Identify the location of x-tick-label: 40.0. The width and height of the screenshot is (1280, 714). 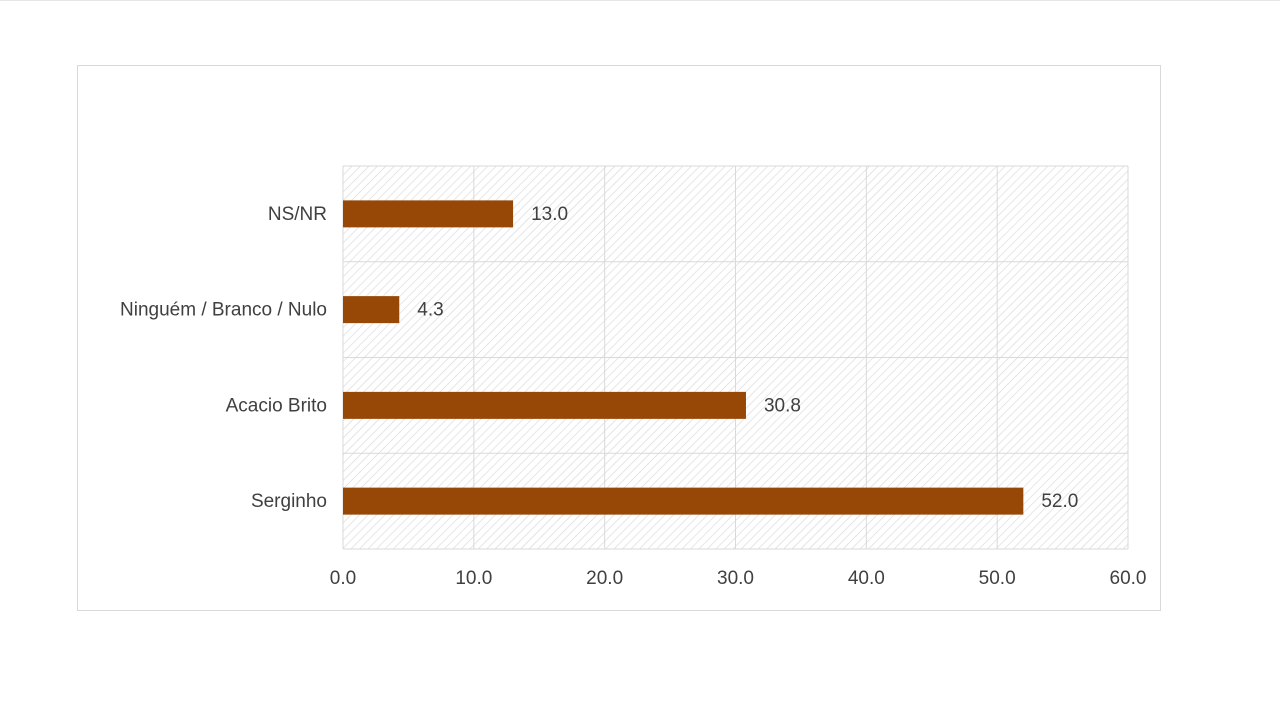
(866, 578).